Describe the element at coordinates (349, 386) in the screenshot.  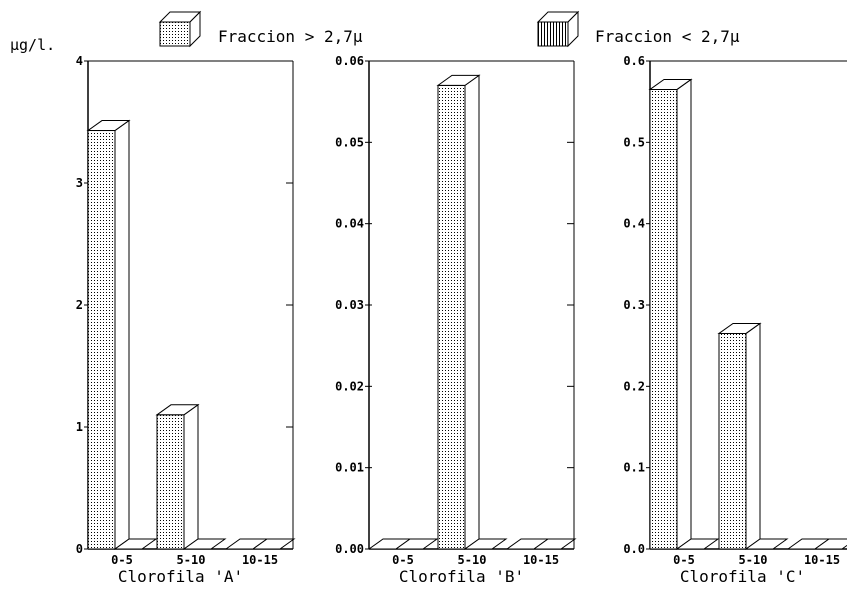
I see `y-tick-label: 0.02` at that location.